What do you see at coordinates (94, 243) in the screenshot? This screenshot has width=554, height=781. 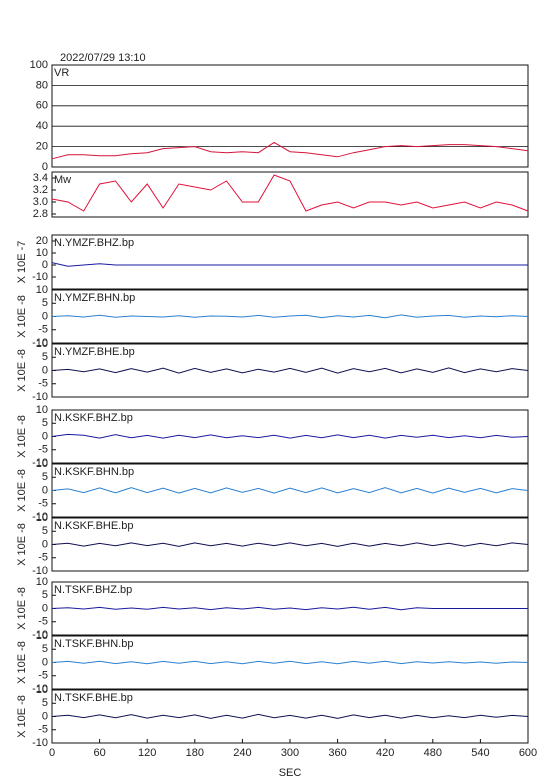 I see `panel-label: N.YMZF.BHZ.bp` at bounding box center [94, 243].